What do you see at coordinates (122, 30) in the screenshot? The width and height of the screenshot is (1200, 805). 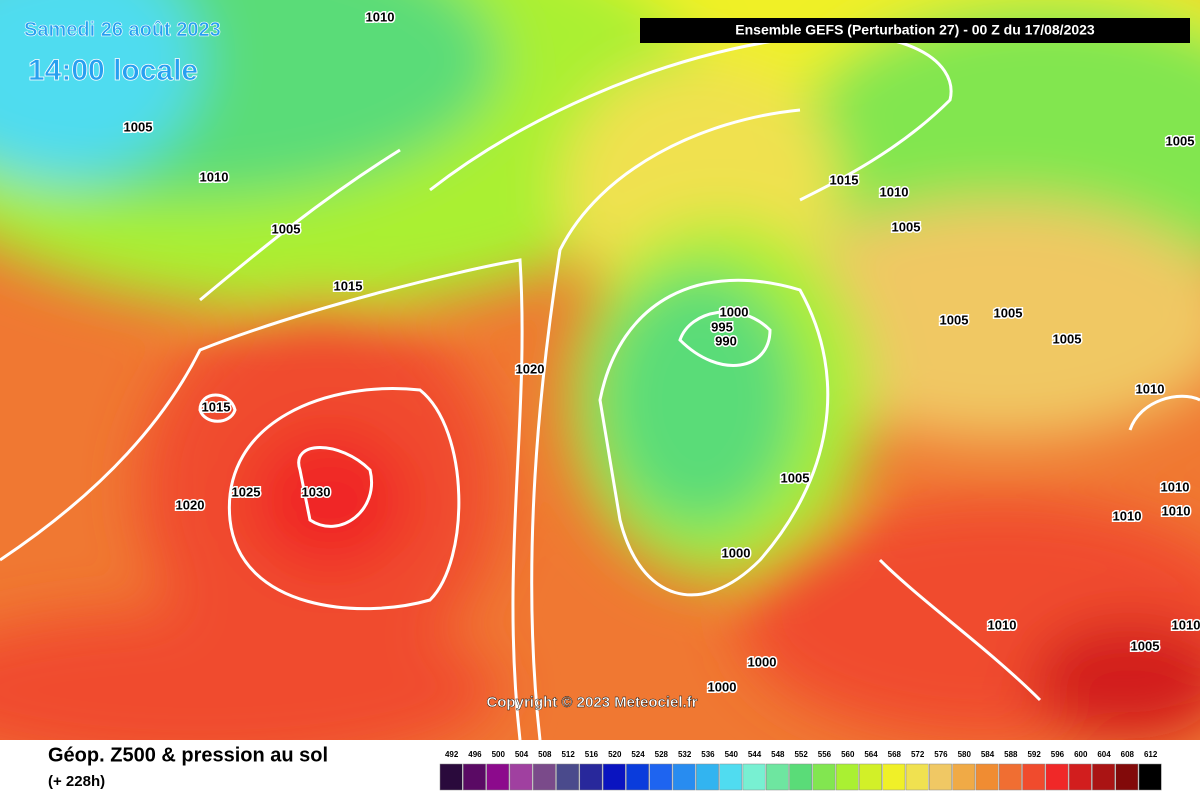 I see `valid-date: Samedi 26 août 2023` at bounding box center [122, 30].